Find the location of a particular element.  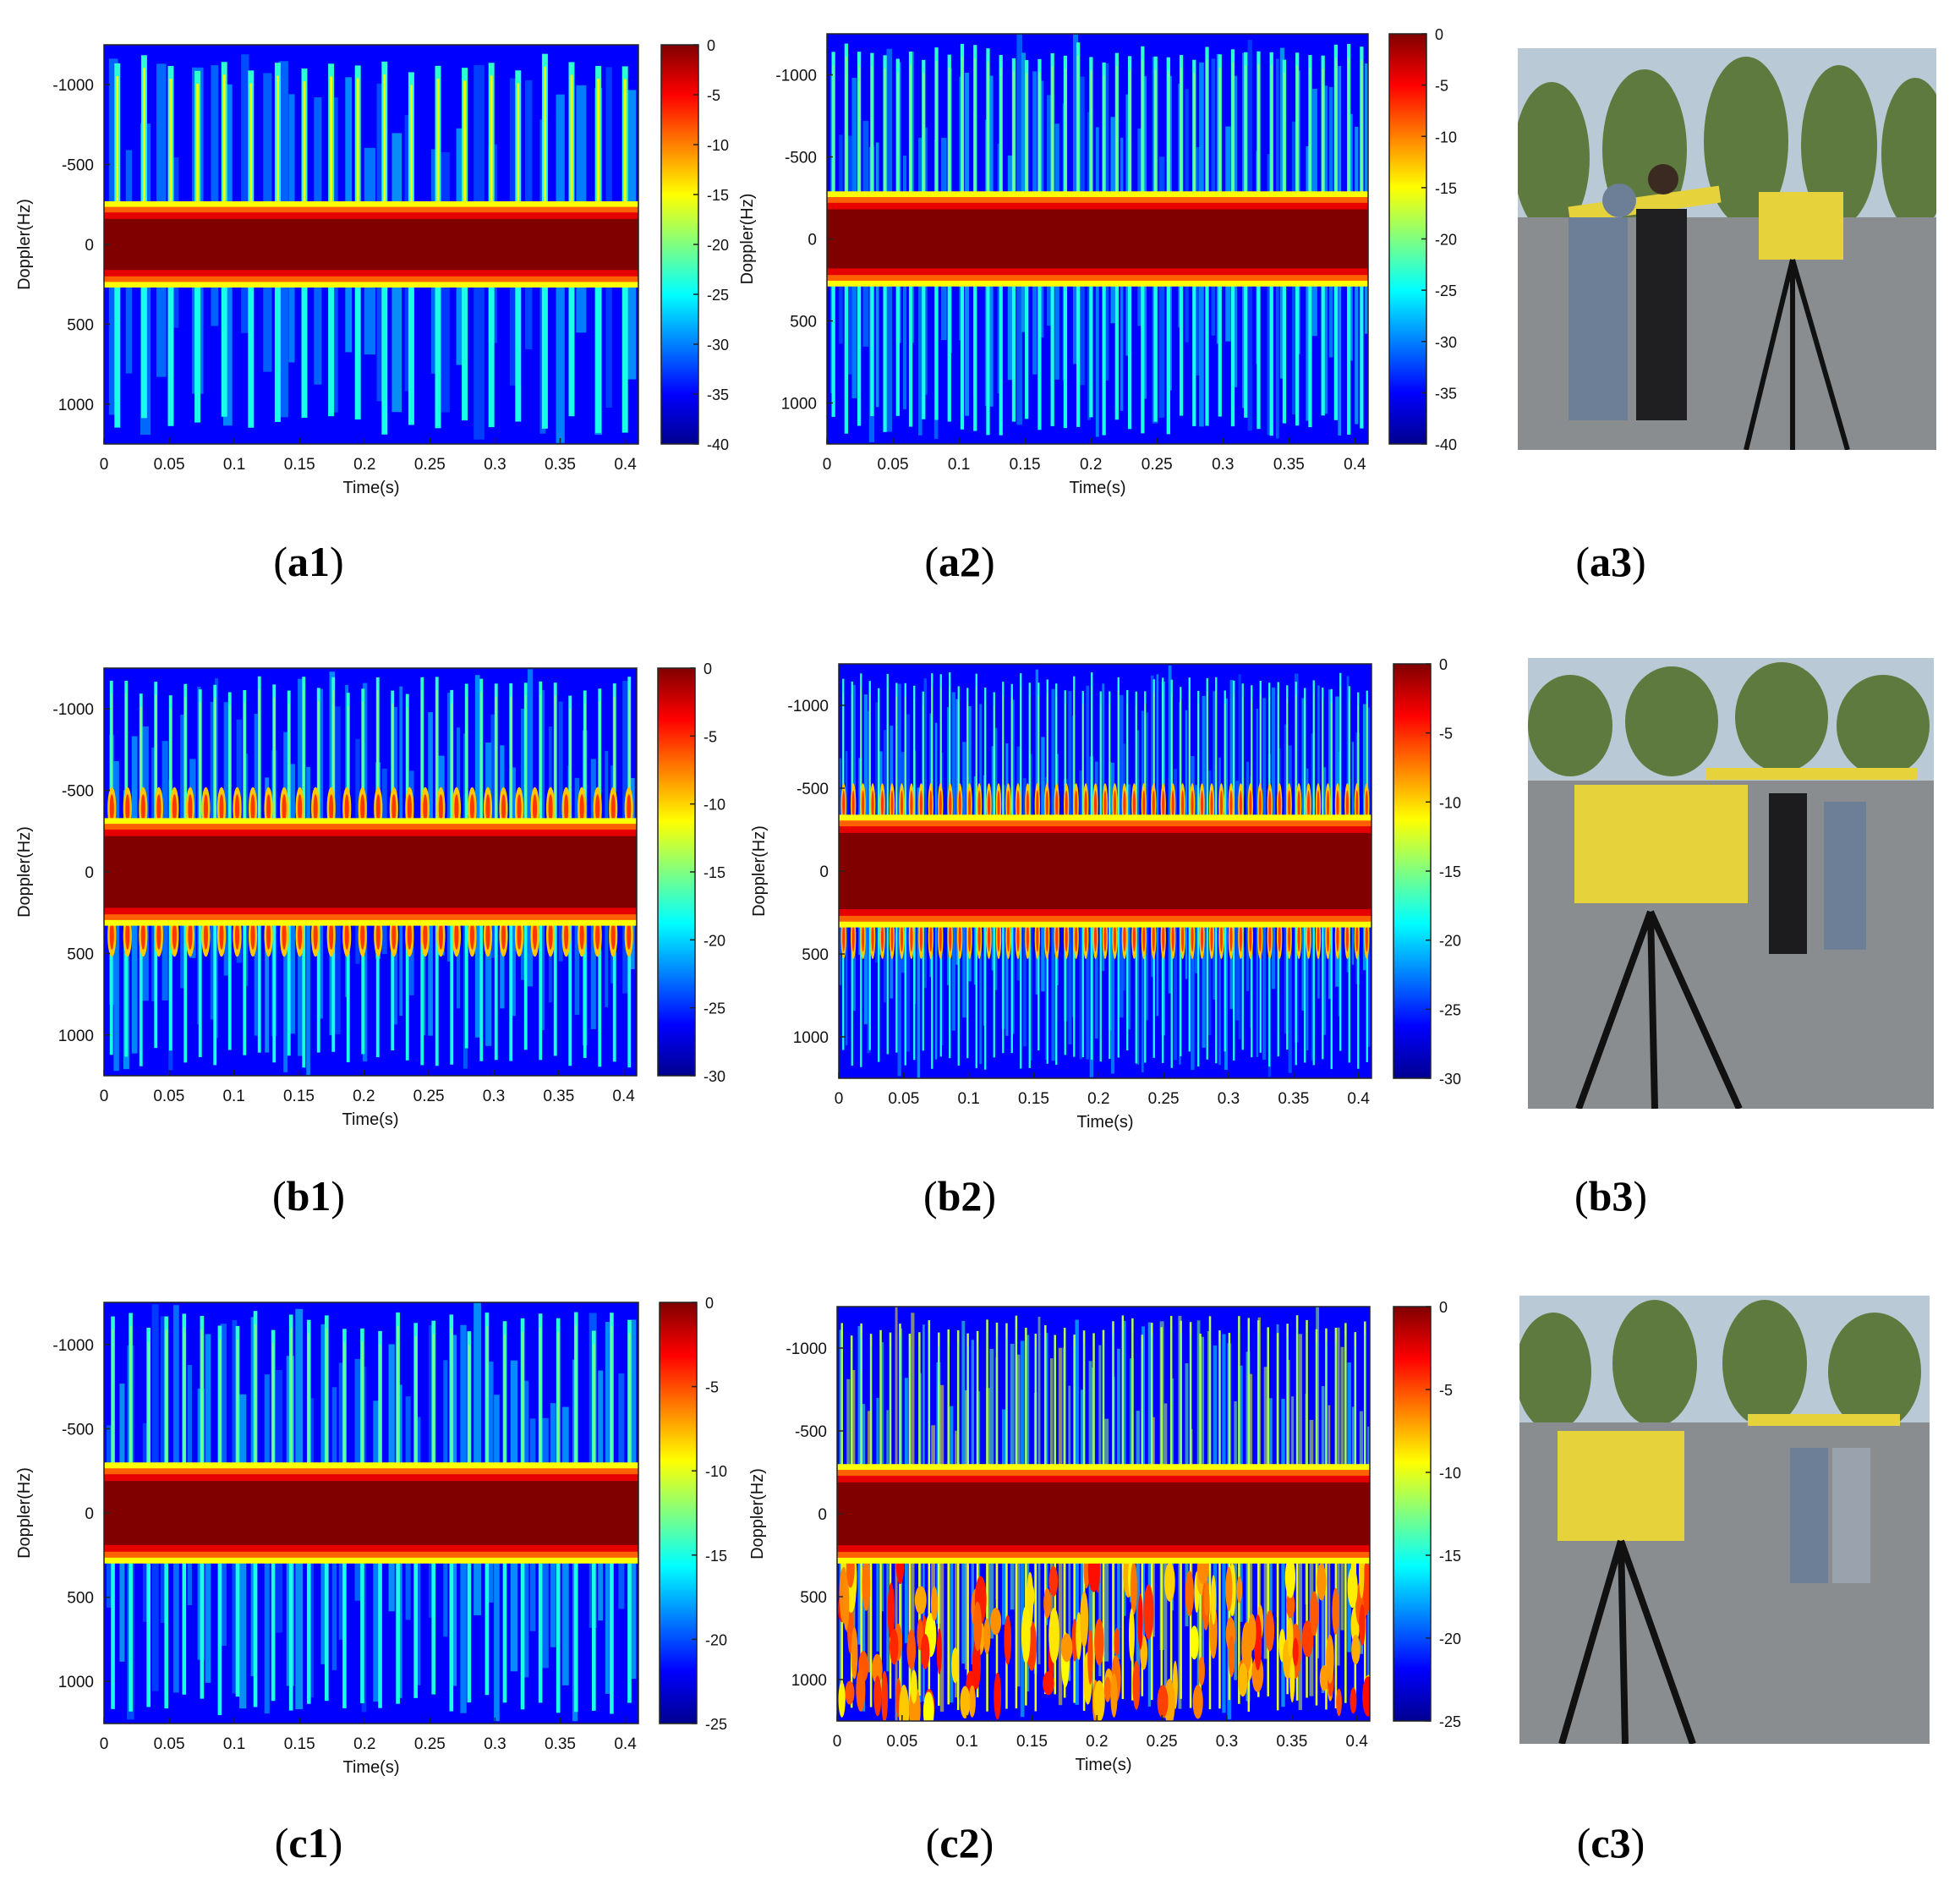

photo-b3-illustration is located at coordinates (1731, 884).